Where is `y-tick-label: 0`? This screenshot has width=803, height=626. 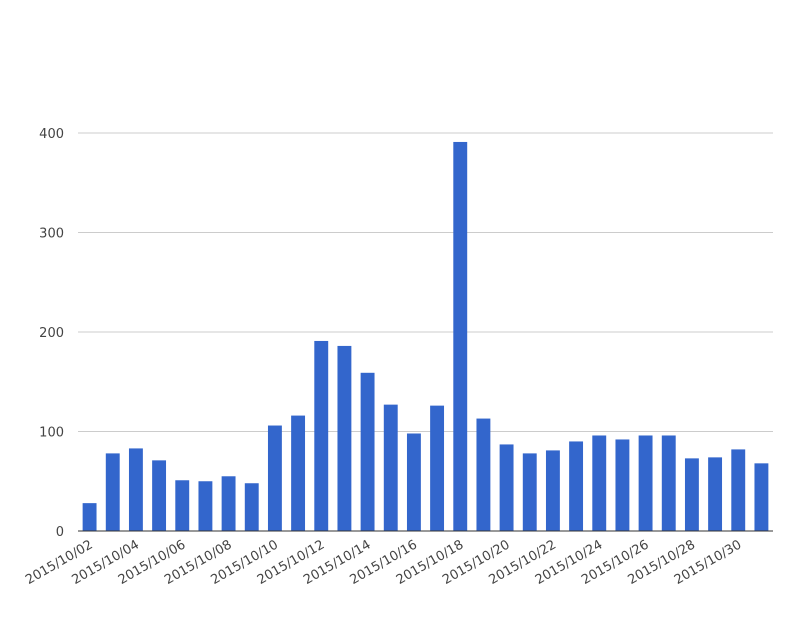 y-tick-label: 0 is located at coordinates (60, 532).